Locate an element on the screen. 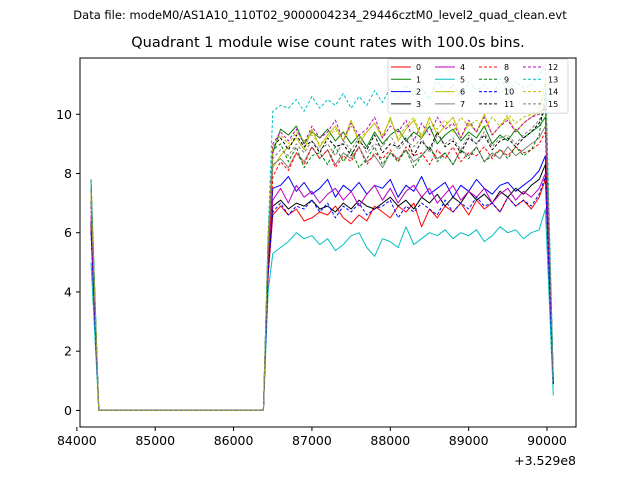  legend-label-1: 1 is located at coordinates (418, 79).